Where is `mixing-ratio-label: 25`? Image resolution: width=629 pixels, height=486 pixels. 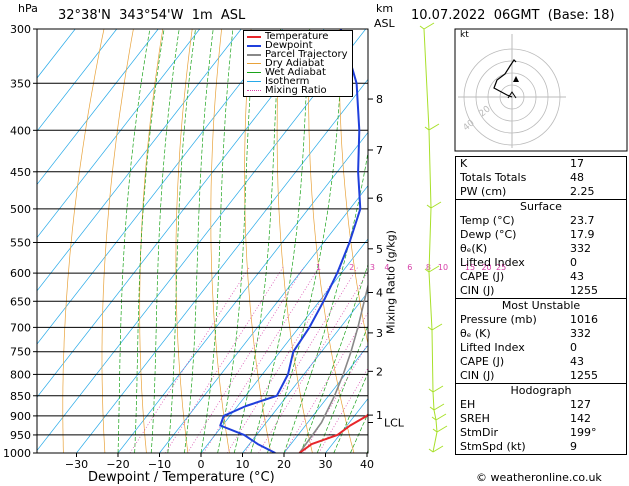
mixing-ratio-label: 25 is located at coordinates (501, 267).